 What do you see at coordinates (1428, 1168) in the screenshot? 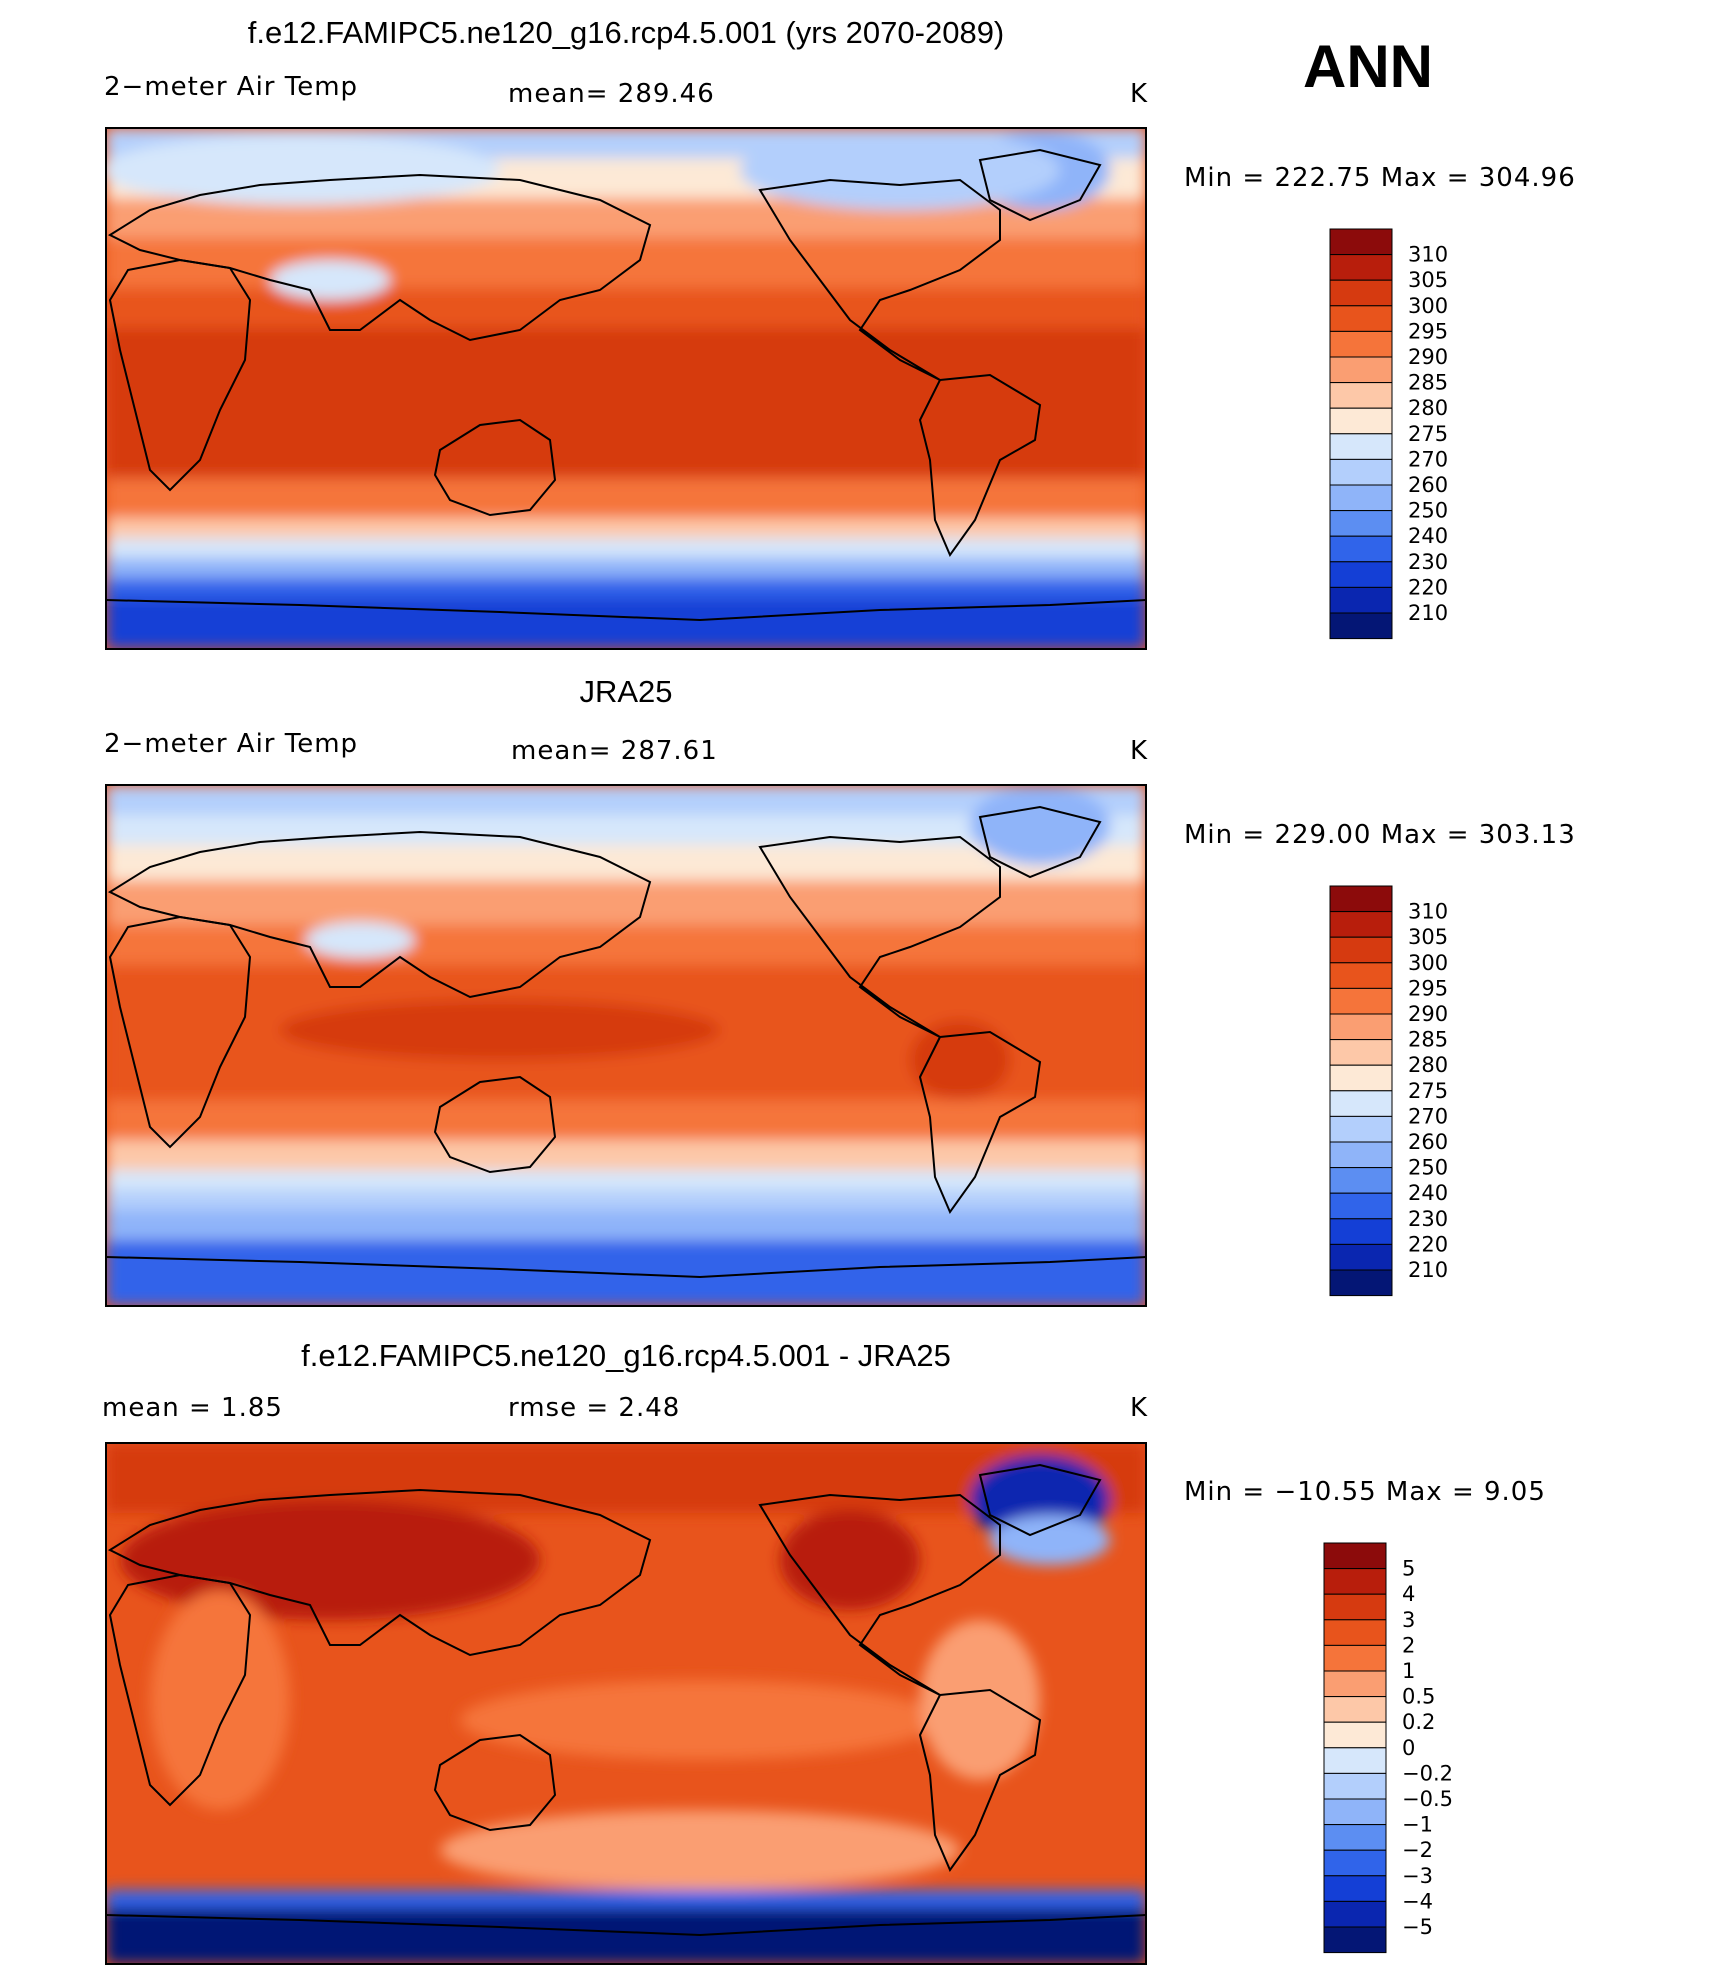
I see `colorbar-tick-label: 250` at bounding box center [1428, 1168].